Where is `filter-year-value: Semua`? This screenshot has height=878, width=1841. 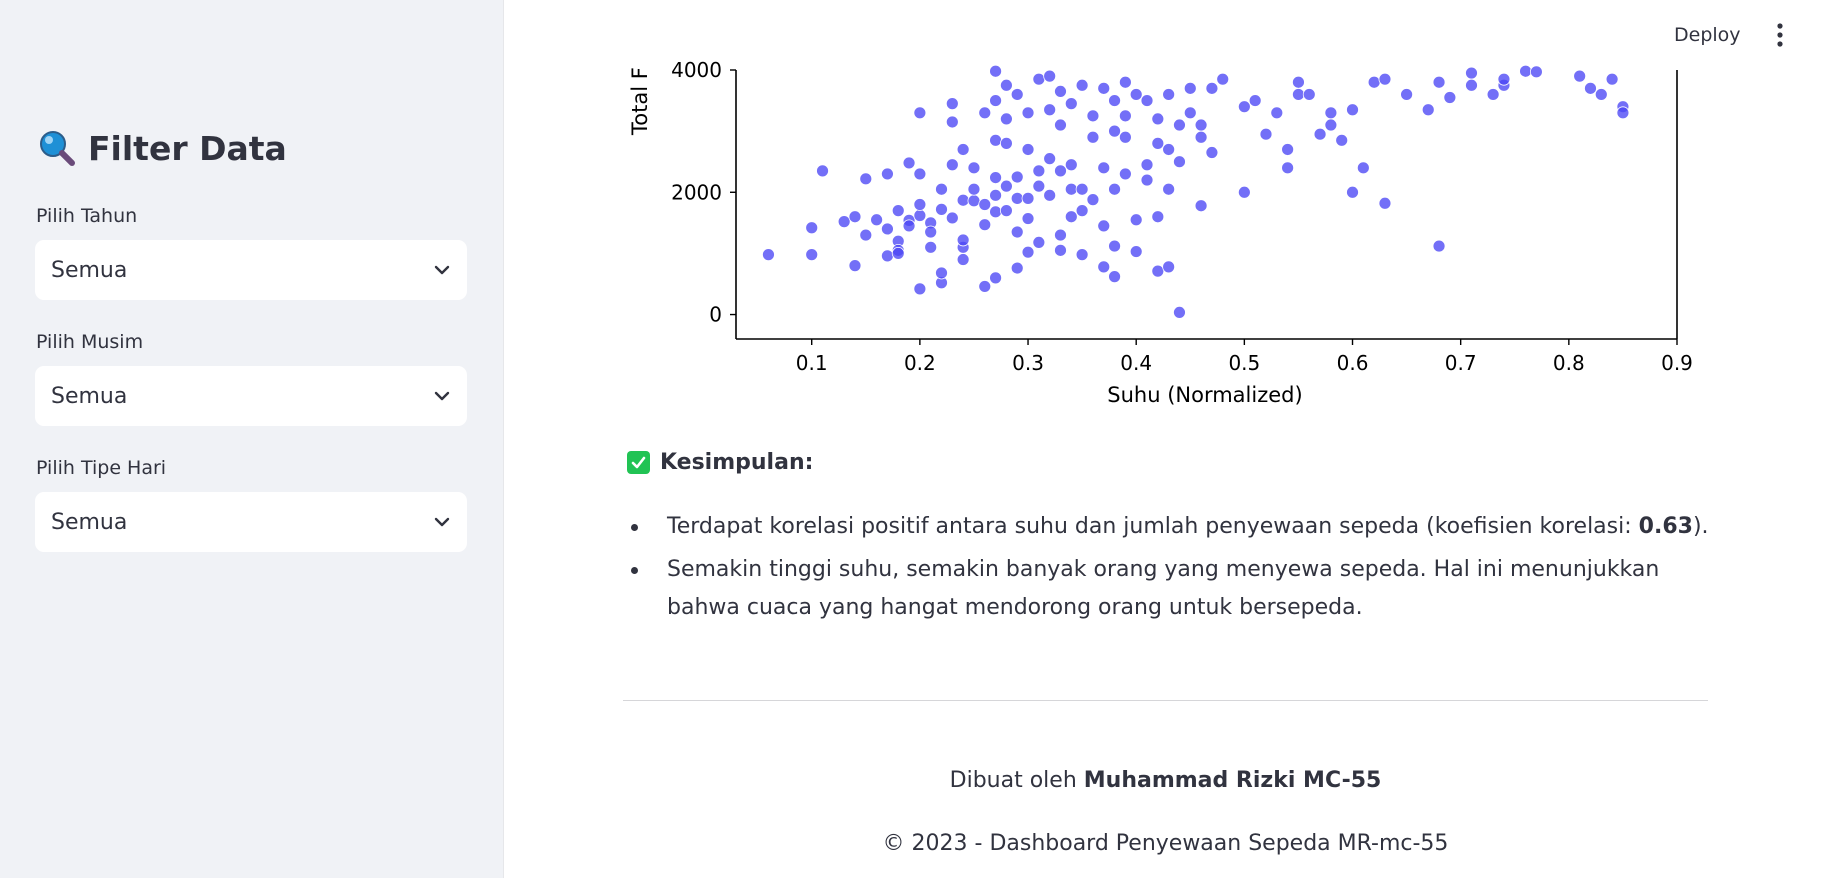
filter-year-value: Semua is located at coordinates (89, 270).